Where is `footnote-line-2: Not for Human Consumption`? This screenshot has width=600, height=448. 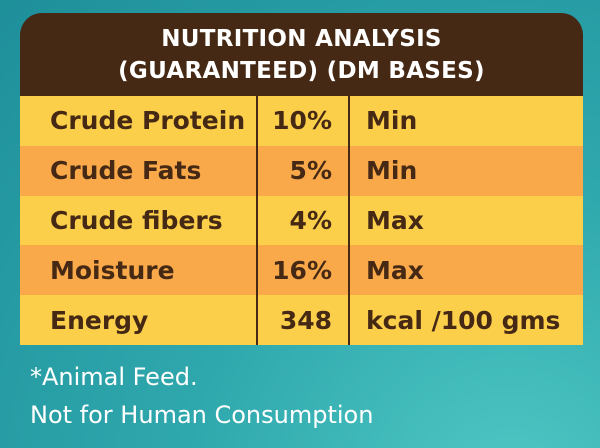
footnote-line-2: Not for Human Consumption is located at coordinates (202, 415).